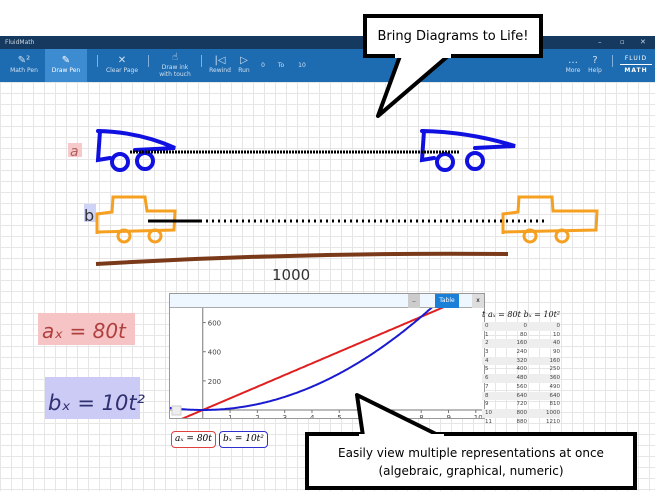 Image resolution: width=655 pixels, height=491 pixels. I want to click on maximize-button: ▫, so click(622, 42).